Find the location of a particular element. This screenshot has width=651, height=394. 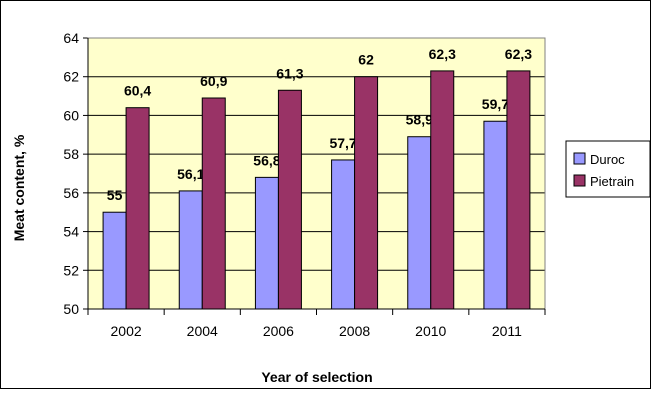

x-tick-label: 2008 is located at coordinates (354, 331).